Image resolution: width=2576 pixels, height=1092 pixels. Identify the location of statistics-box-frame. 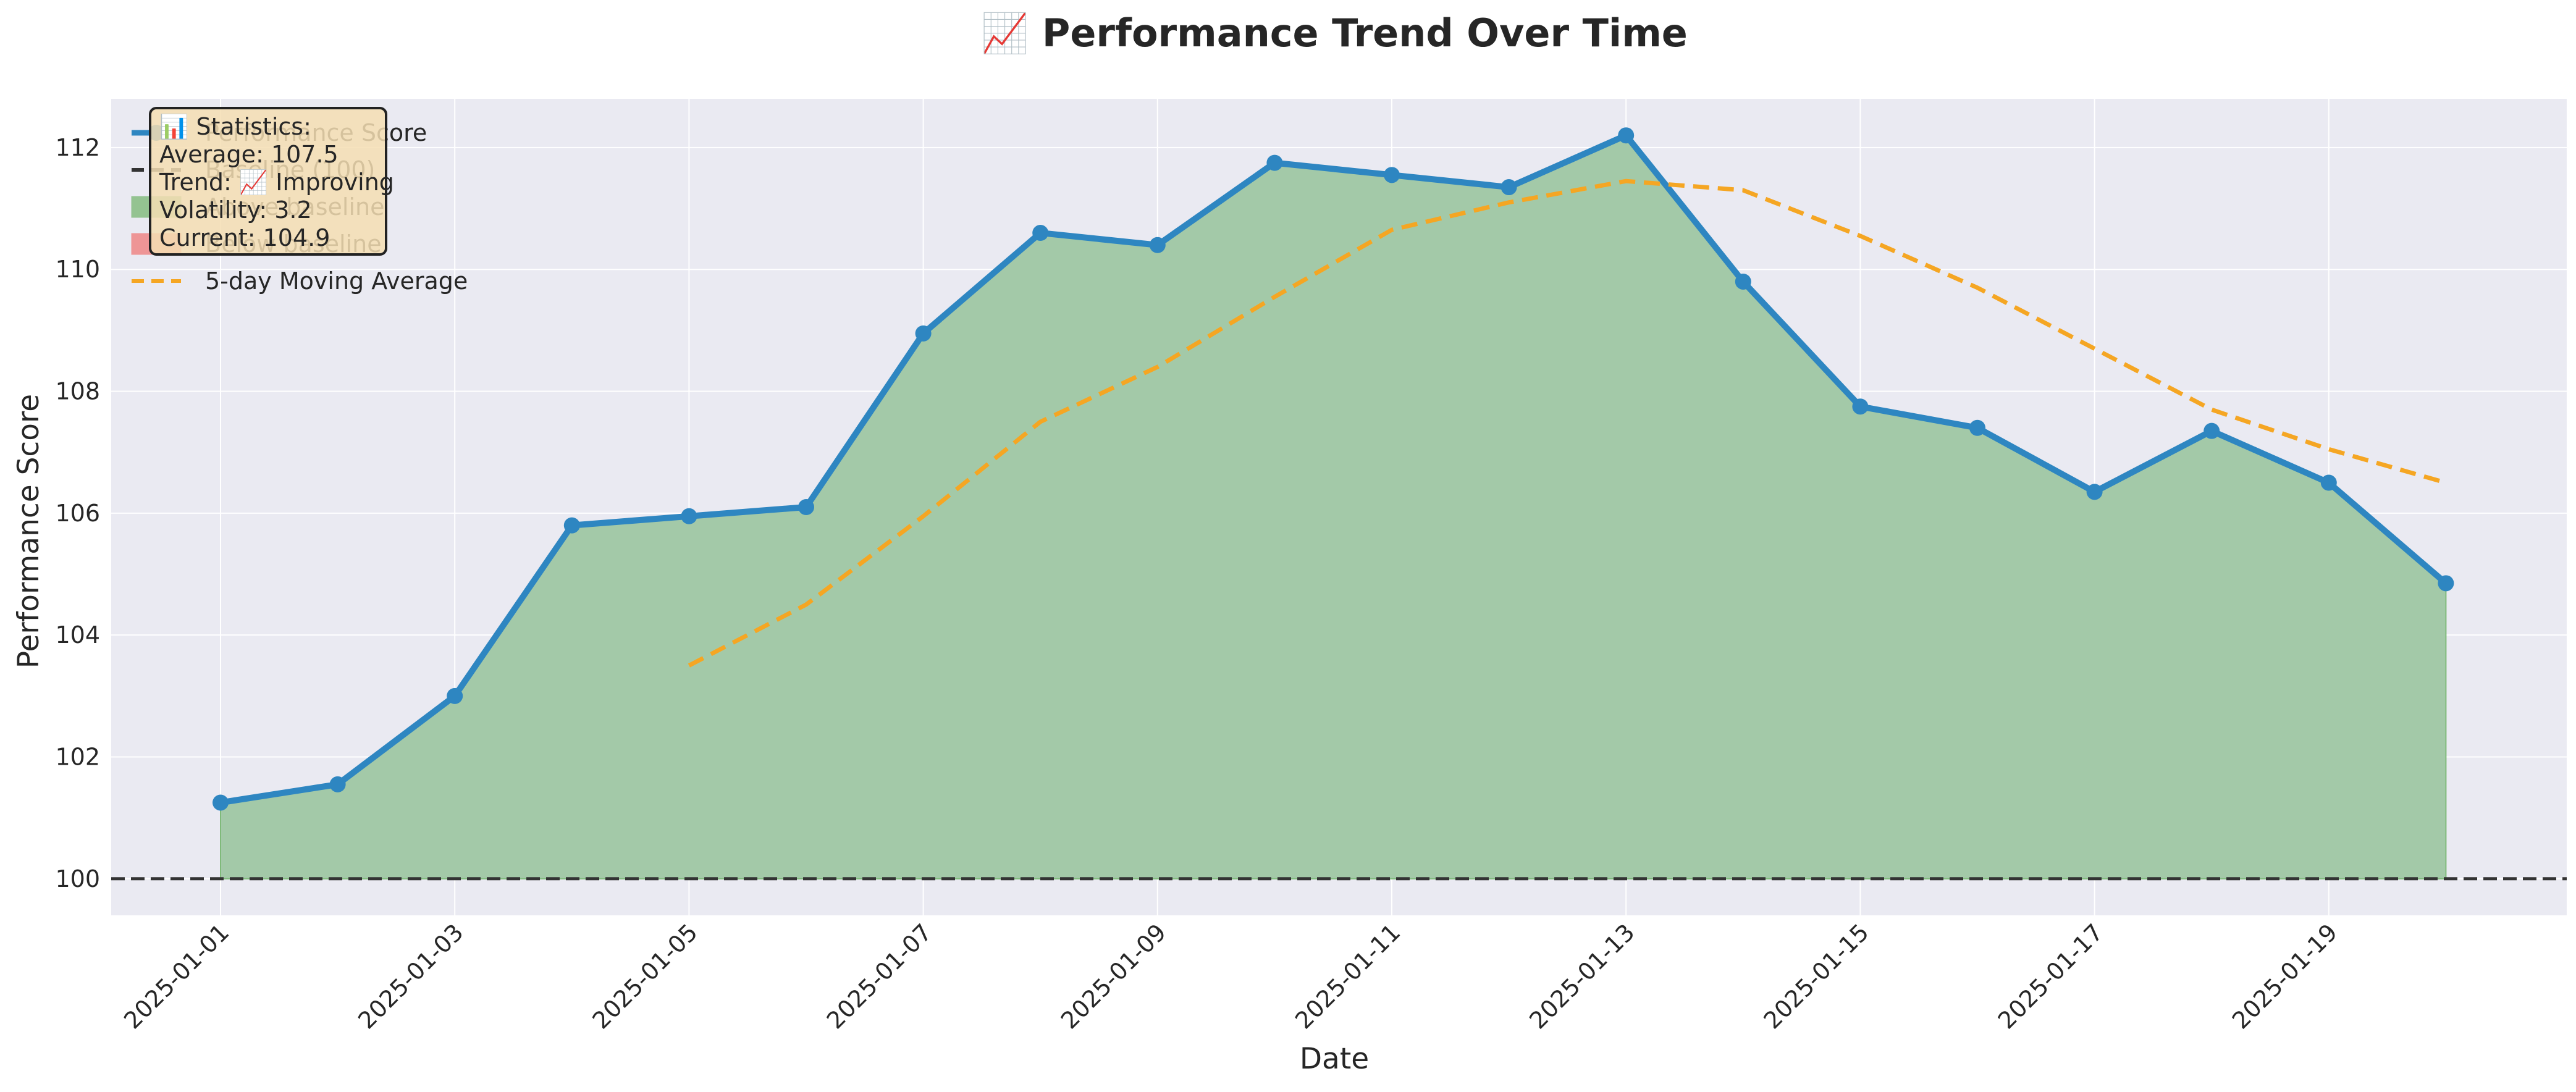
(268, 181).